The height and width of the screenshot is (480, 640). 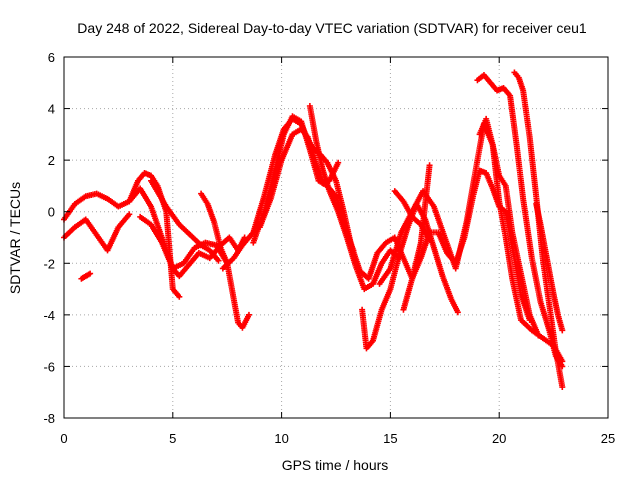 I want to click on series-sat-q, so click(x=538, y=230).